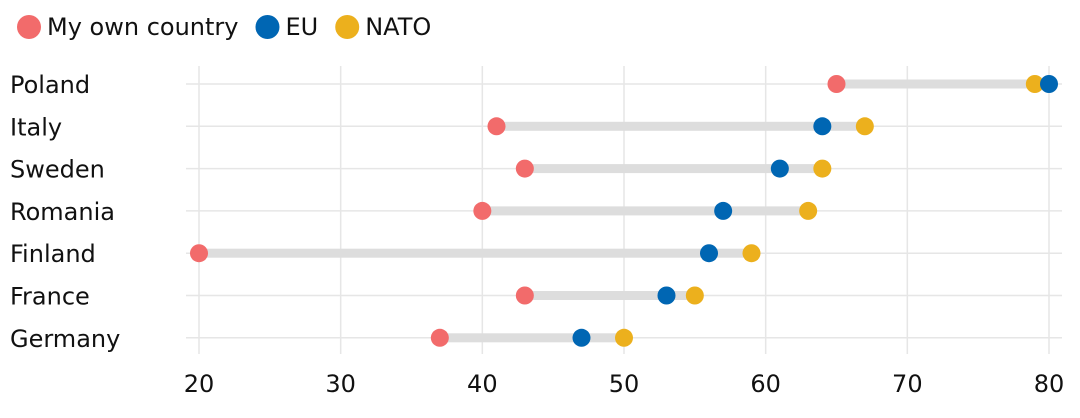 Image resolution: width=1080 pixels, height=418 pixels. Describe the element at coordinates (53, 254) in the screenshot. I see `country-label-finland: Finland` at that location.